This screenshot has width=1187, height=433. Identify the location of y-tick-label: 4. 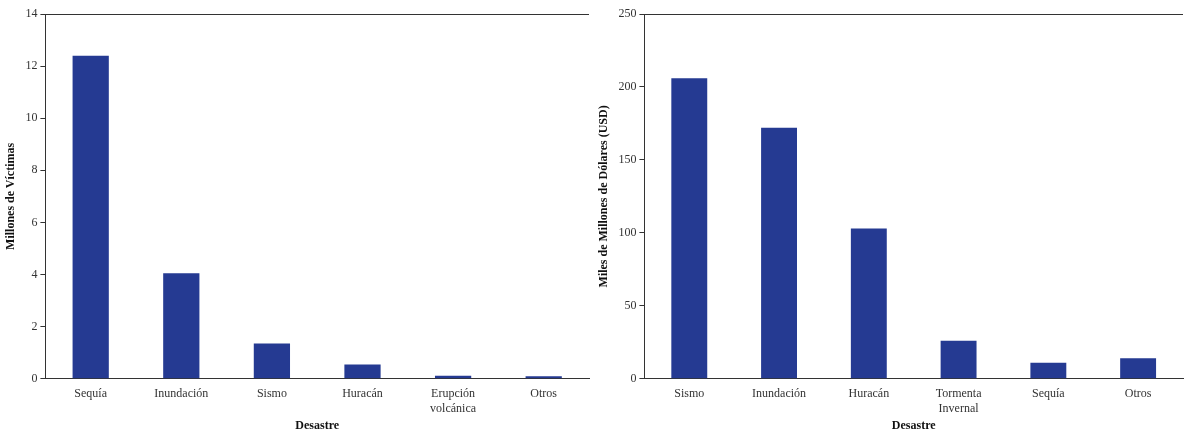
(34, 273).